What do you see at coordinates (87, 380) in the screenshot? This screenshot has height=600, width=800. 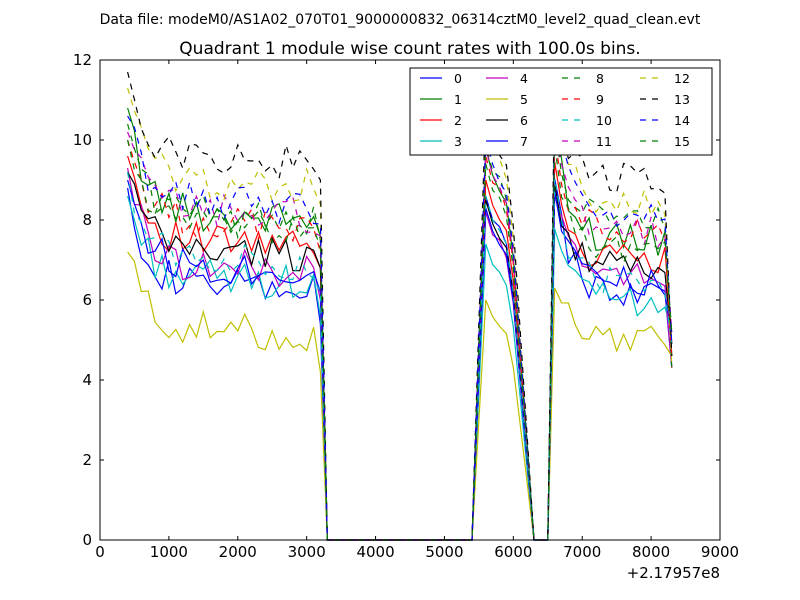 I see `y-tick-label: 4` at bounding box center [87, 380].